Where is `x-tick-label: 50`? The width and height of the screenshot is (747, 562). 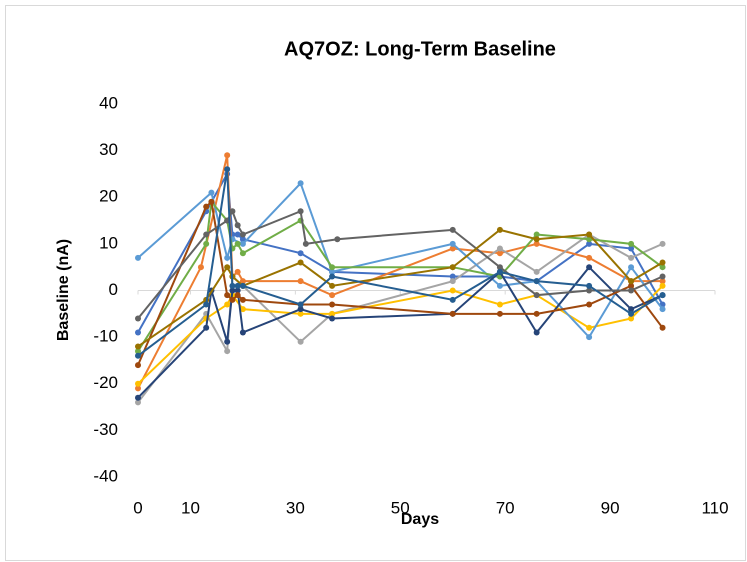 x-tick-label: 50 is located at coordinates (400, 507).